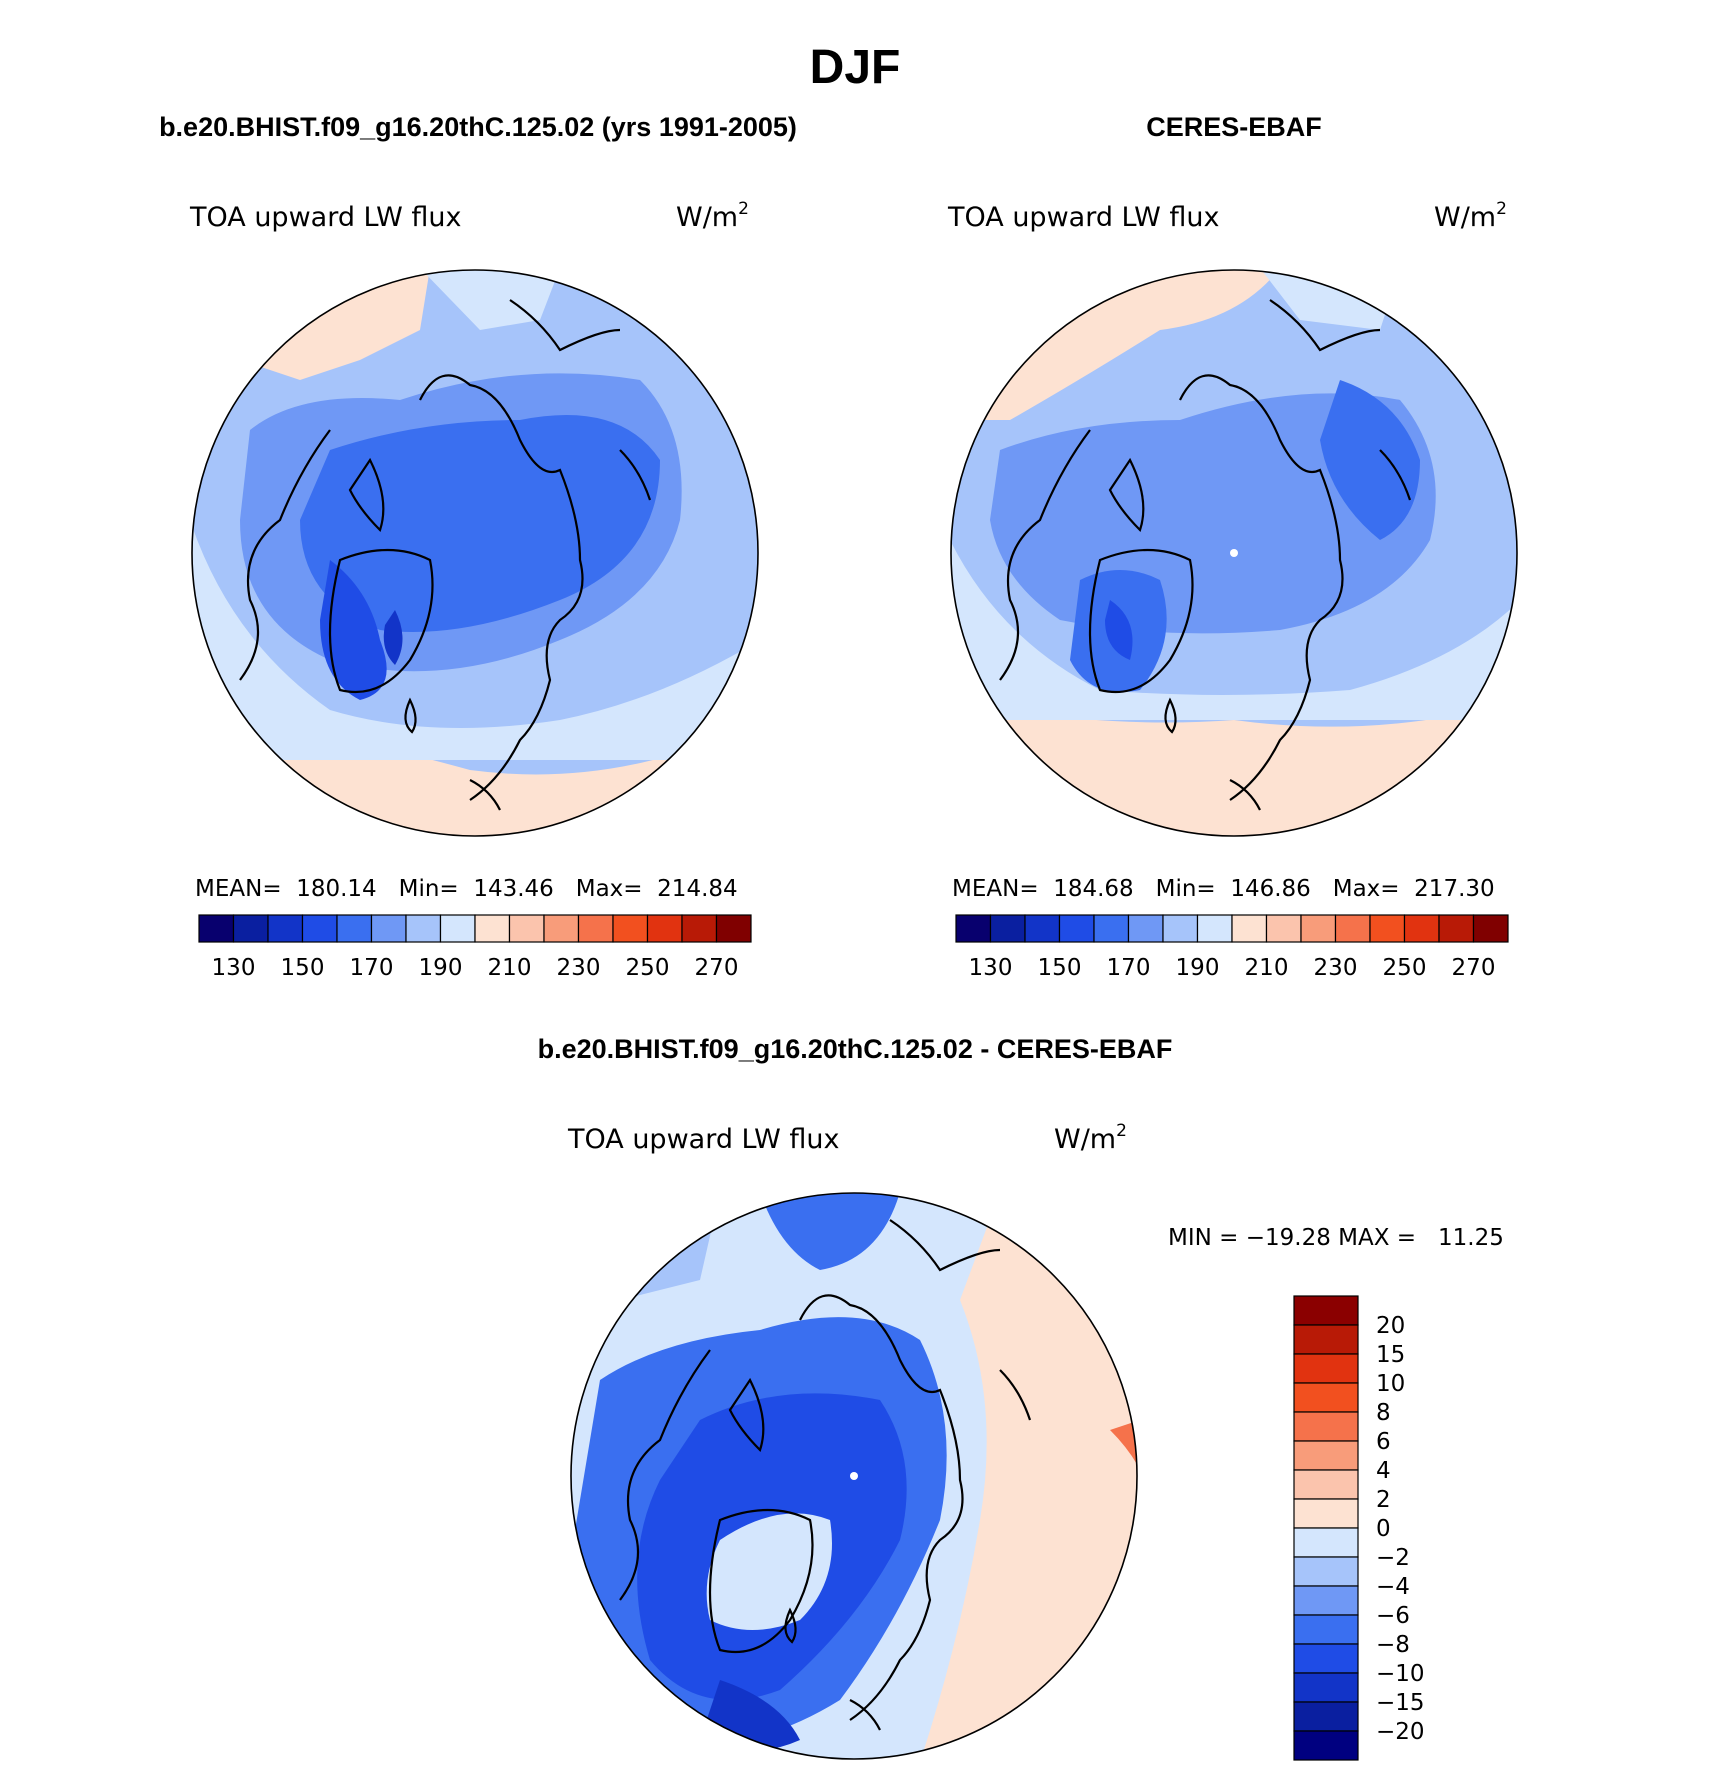  I want to click on panel-model-stats: MEAN= 180.14 Min= 143.46 Max= 214.84, so click(466, 889).